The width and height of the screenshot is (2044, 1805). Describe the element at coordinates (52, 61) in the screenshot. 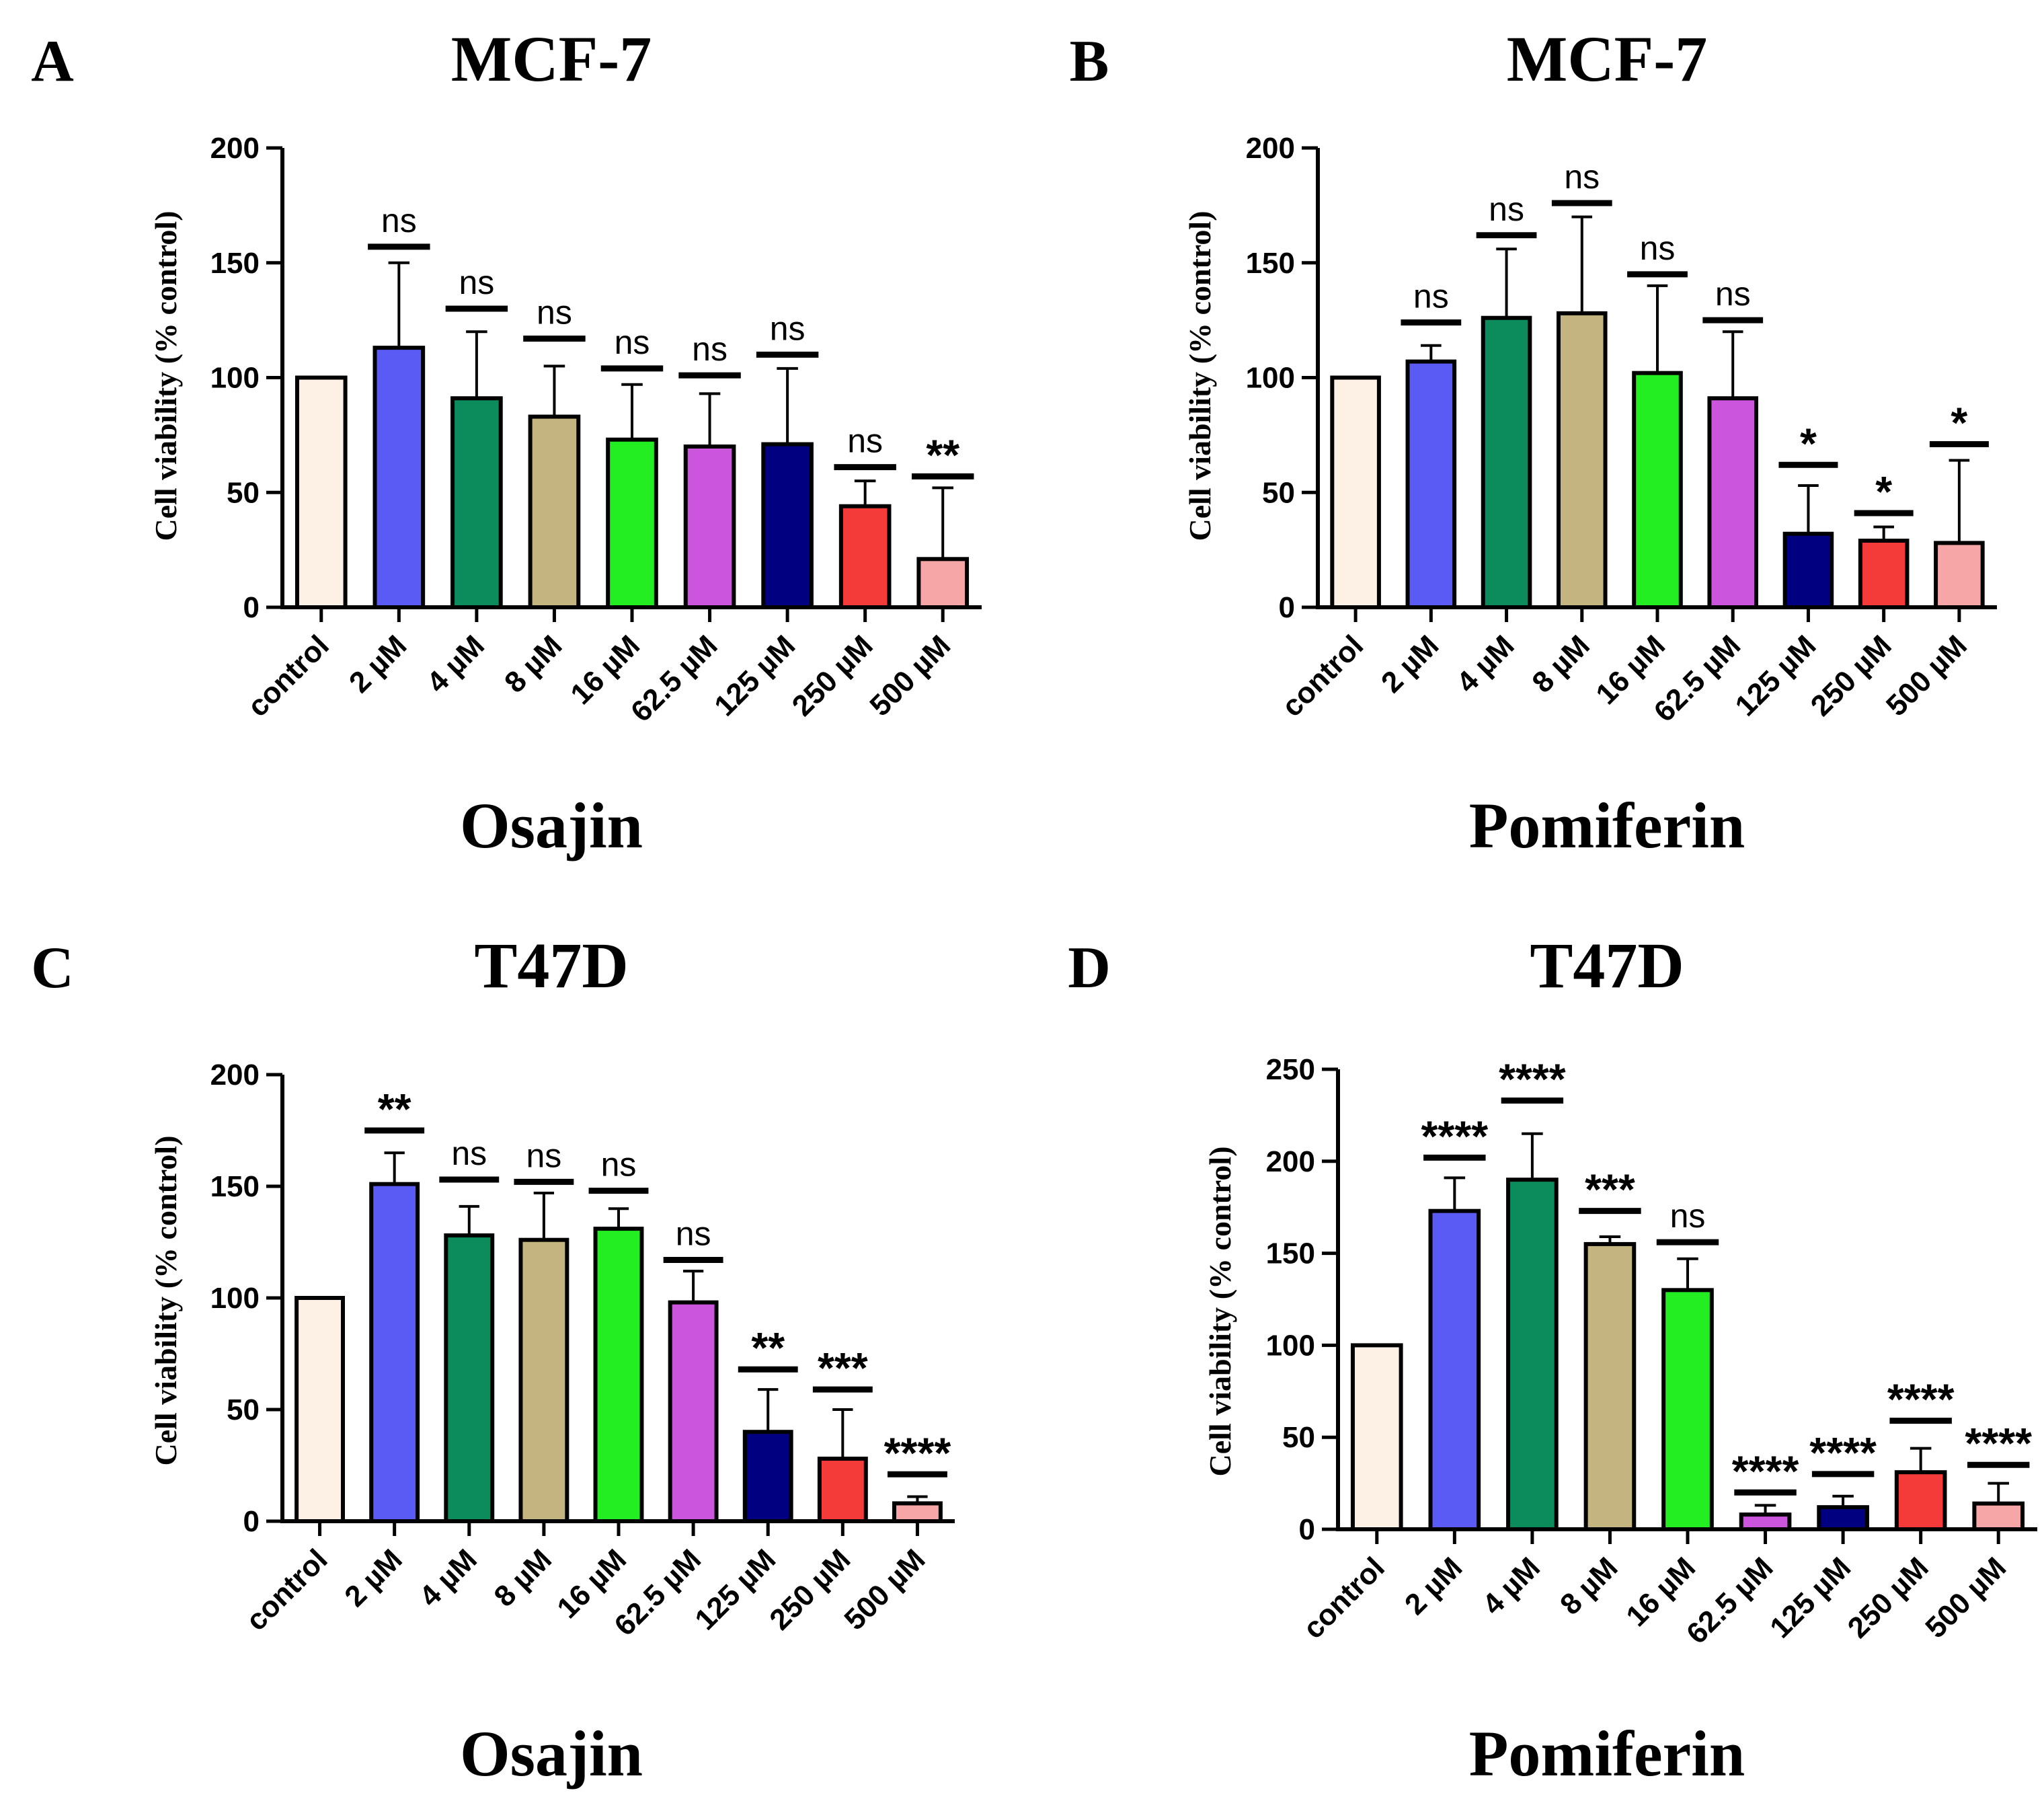

I see `panel-letter: A` at that location.